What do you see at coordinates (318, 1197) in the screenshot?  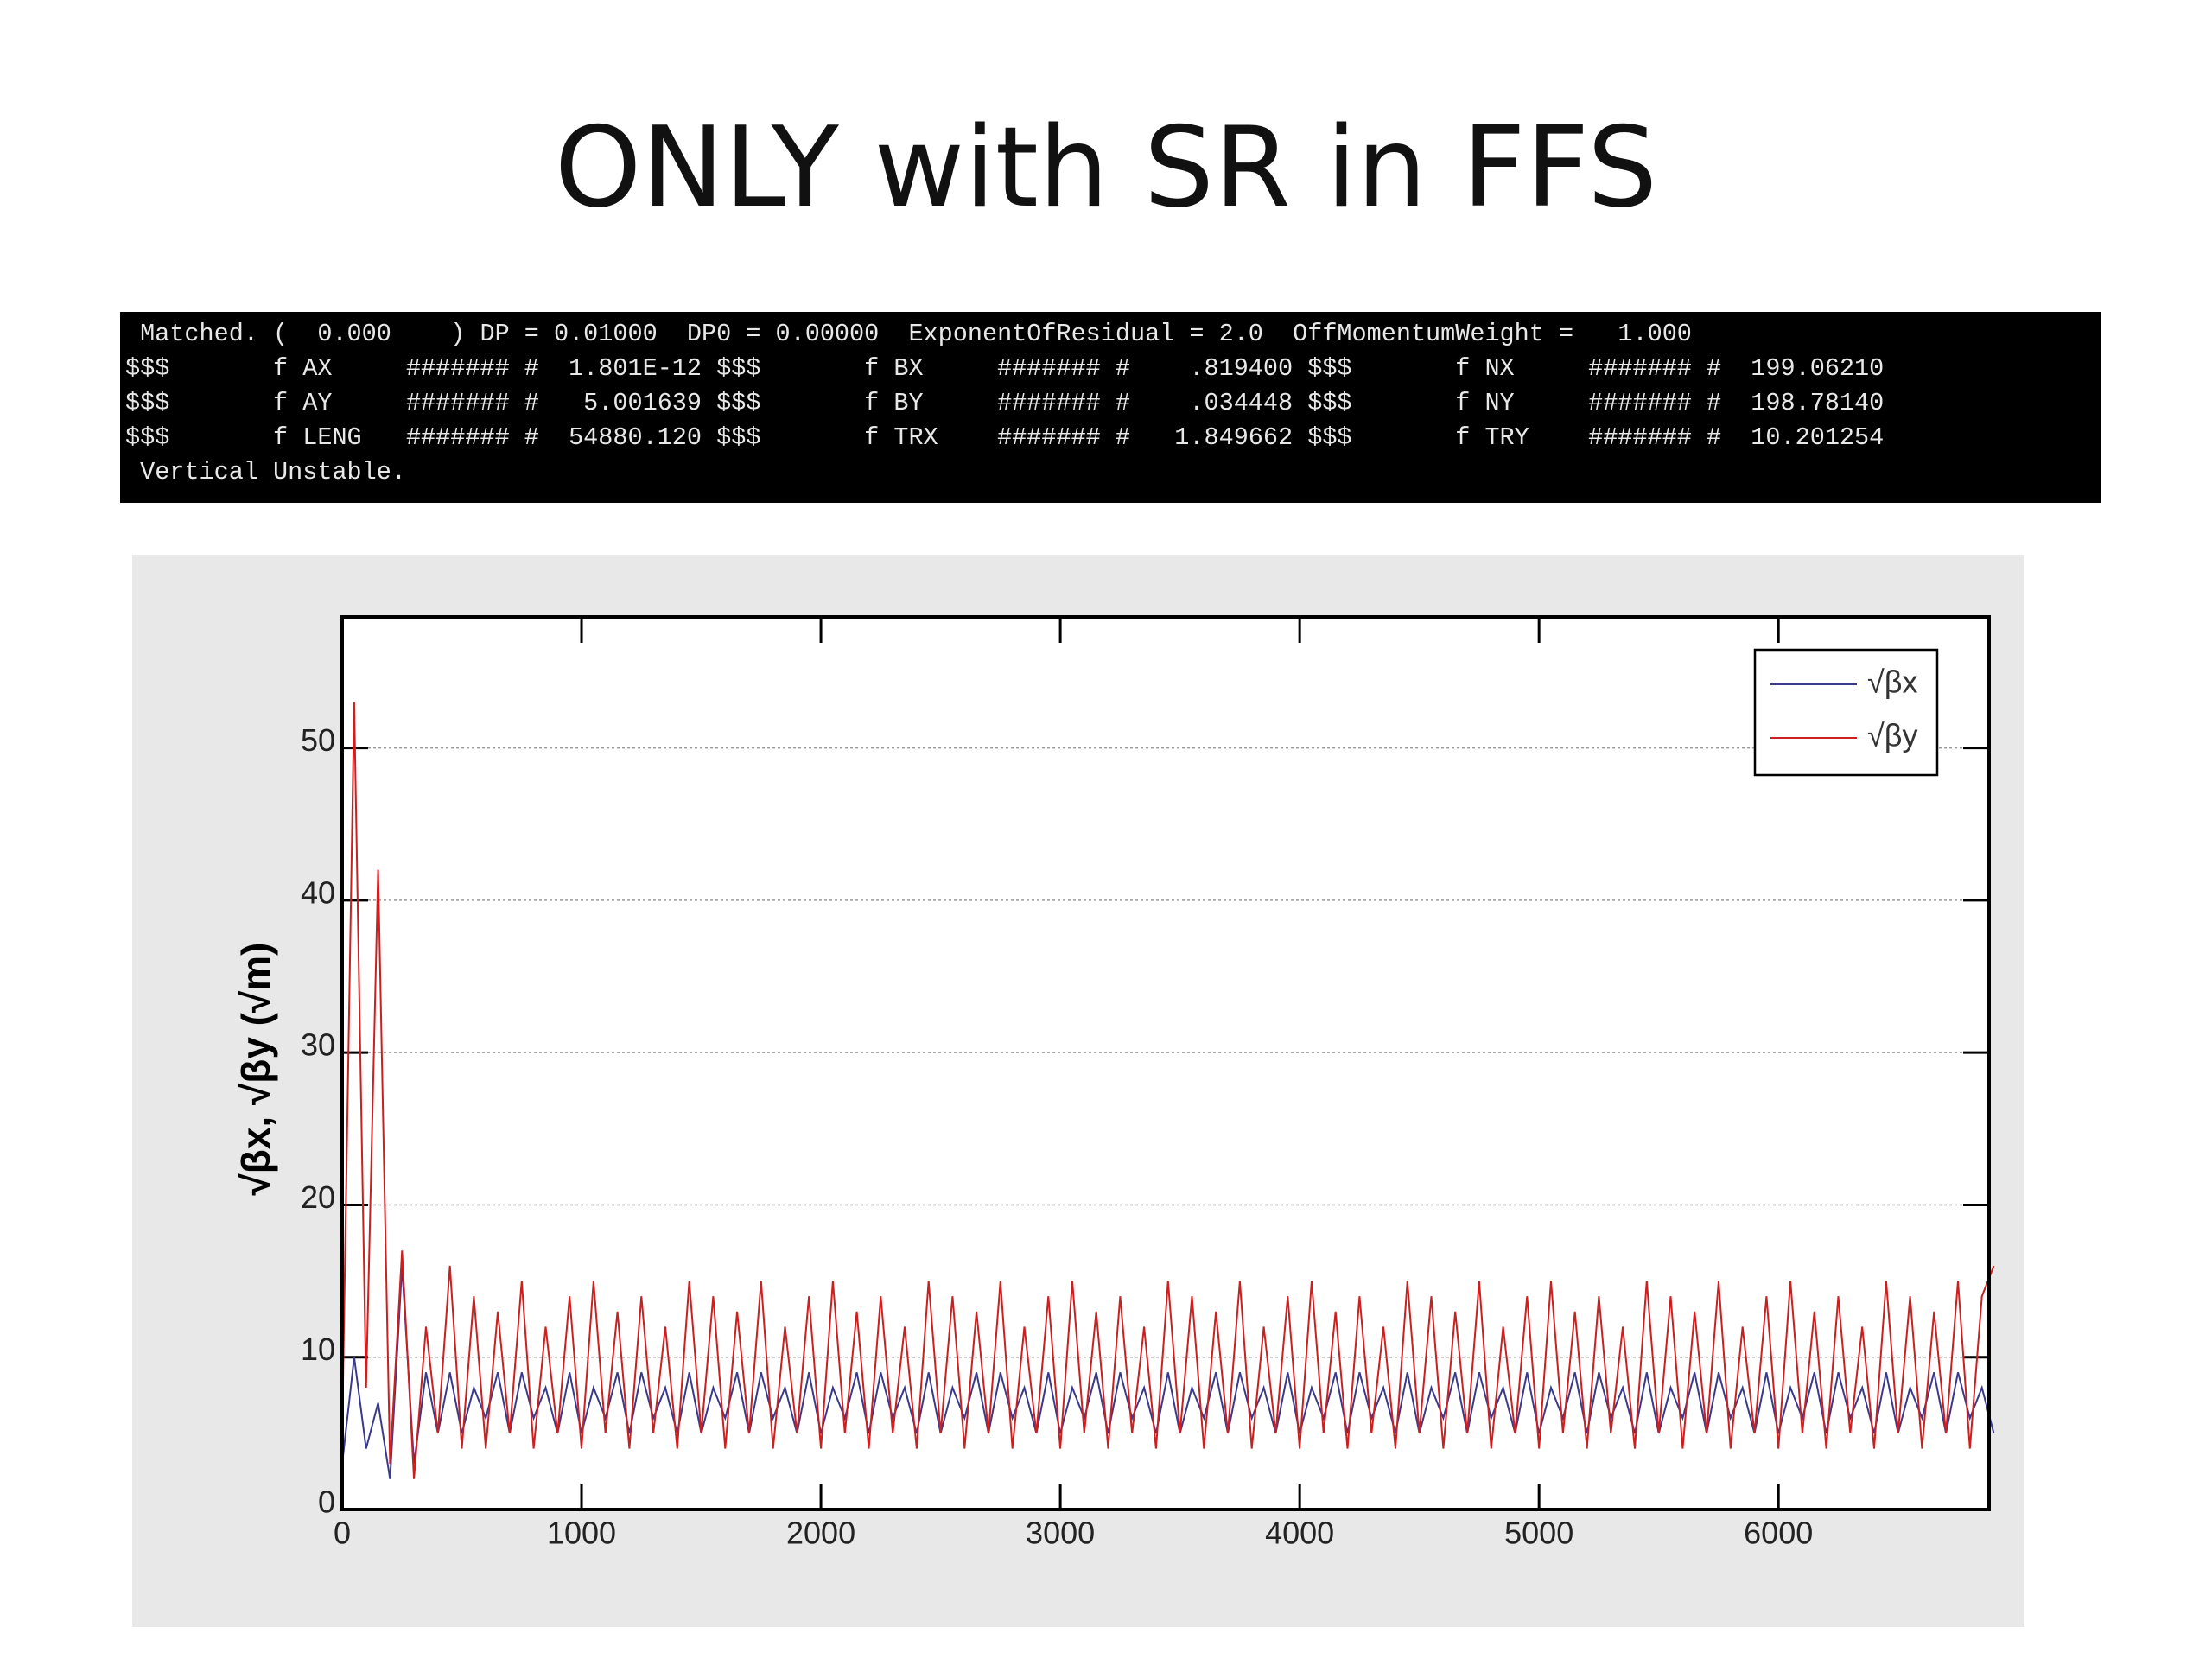 I see `y-tick-label: 20` at bounding box center [318, 1197].